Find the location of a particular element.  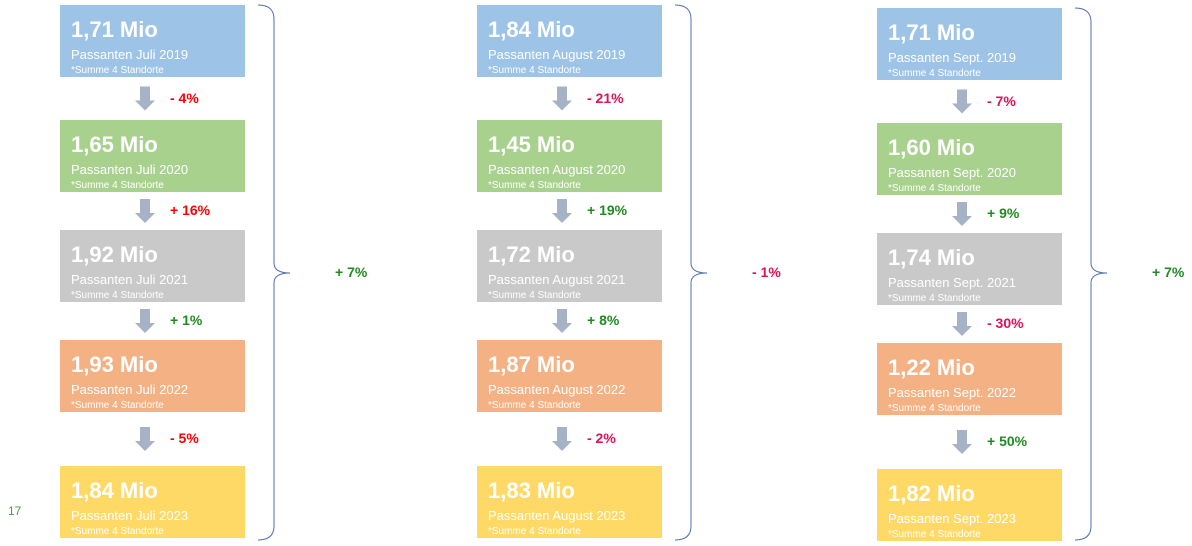

box-label: Passanten August 2023 is located at coordinates (557, 515).